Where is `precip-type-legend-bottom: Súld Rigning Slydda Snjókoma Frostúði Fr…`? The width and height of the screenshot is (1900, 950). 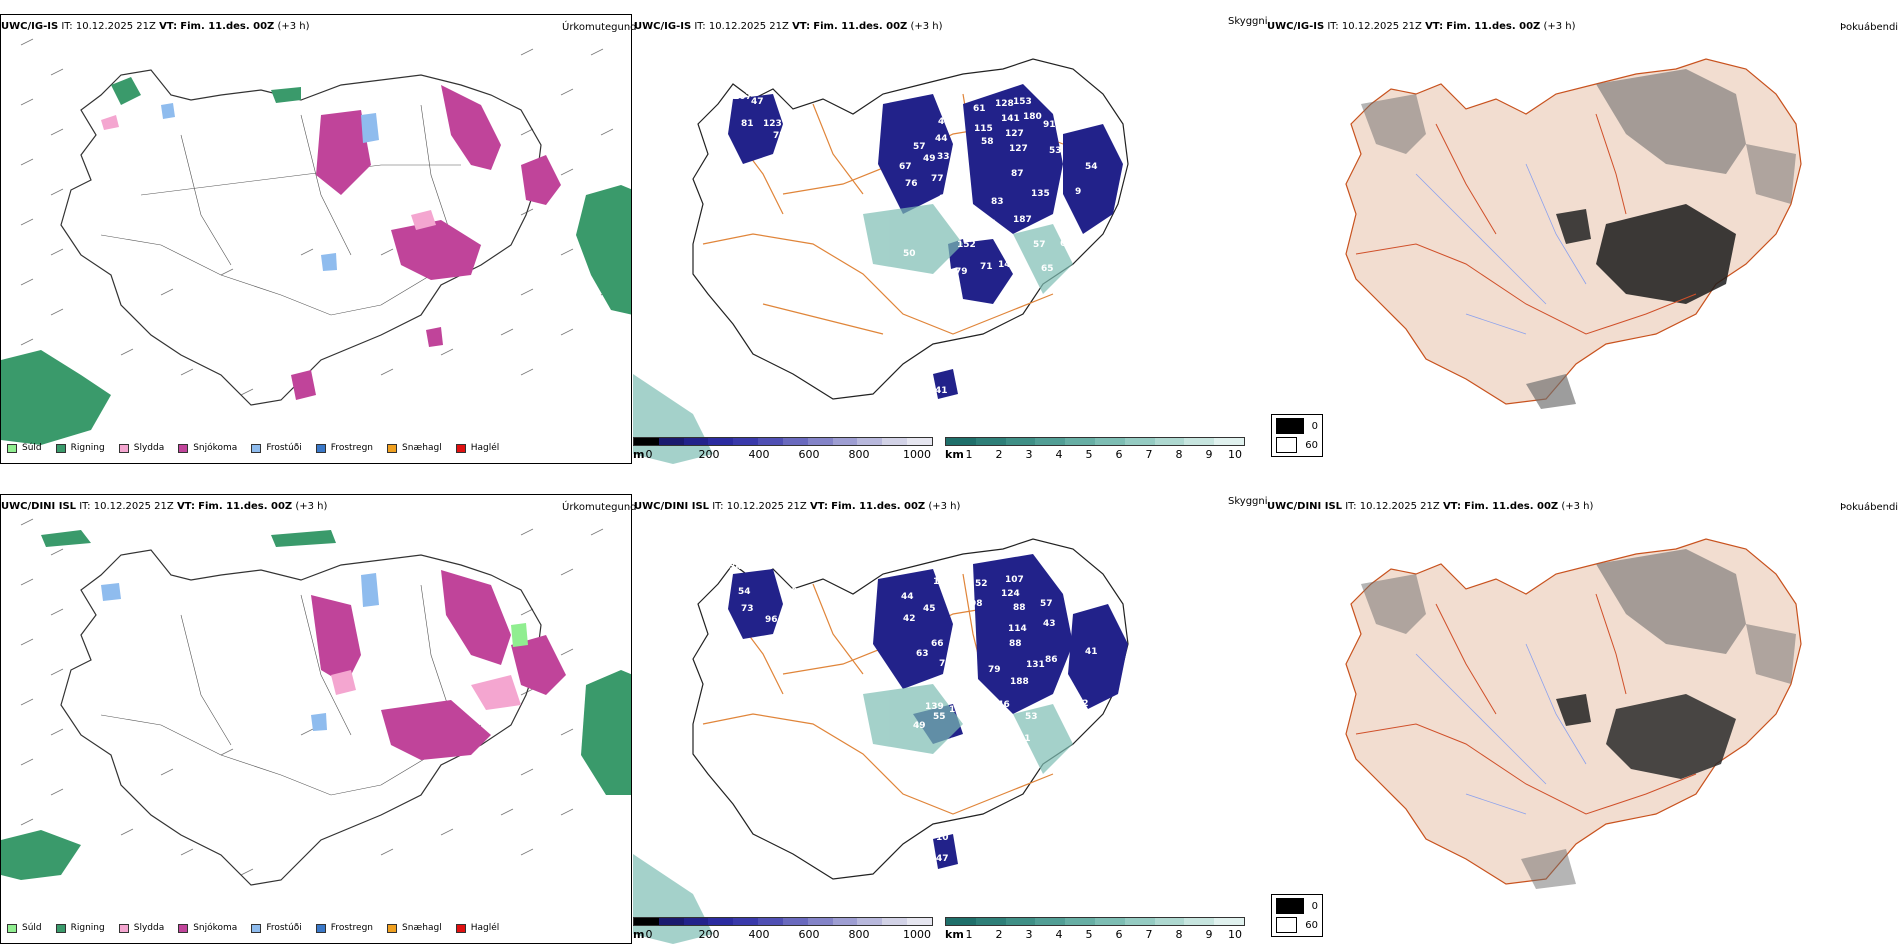 precip-type-legend-bottom: Súld Rigning Slydda Snjókoma Frostúði Fr… is located at coordinates (260, 928).